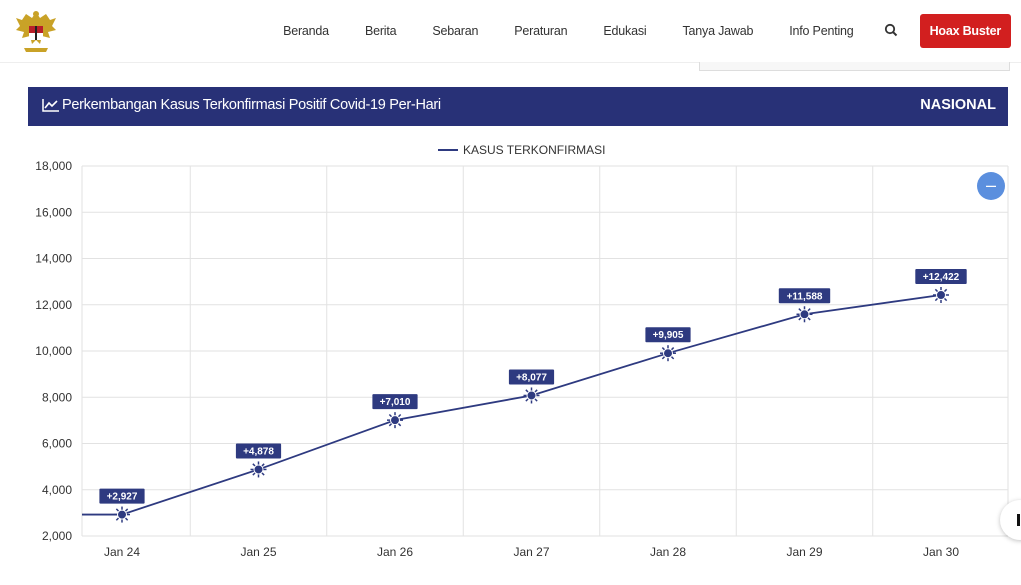 Image resolution: width=1021 pixels, height=585 pixels. What do you see at coordinates (50, 105) in the screenshot?
I see `line-chart-icon` at bounding box center [50, 105].